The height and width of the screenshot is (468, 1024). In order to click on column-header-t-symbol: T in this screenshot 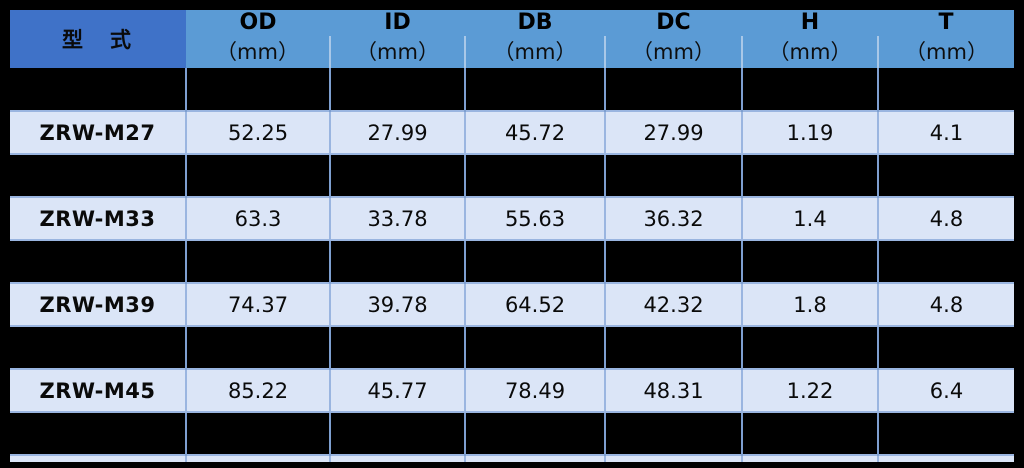, I will do `click(946, 23)`.